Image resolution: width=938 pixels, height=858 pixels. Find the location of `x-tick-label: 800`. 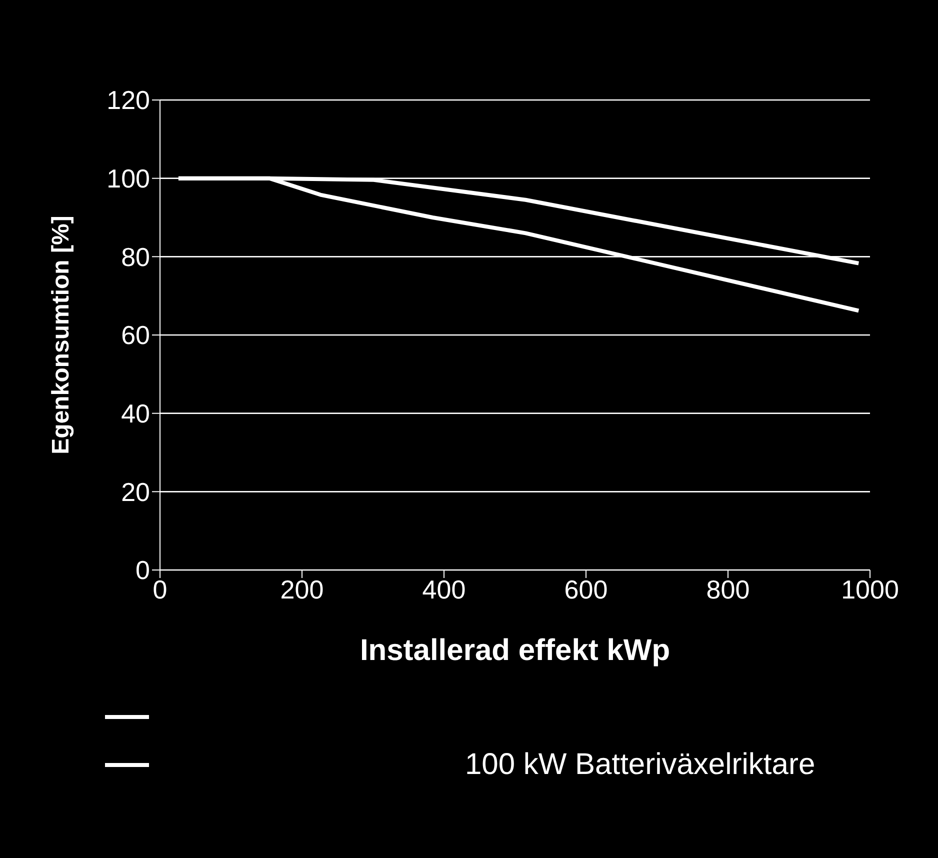

x-tick-label: 800 is located at coordinates (728, 589).